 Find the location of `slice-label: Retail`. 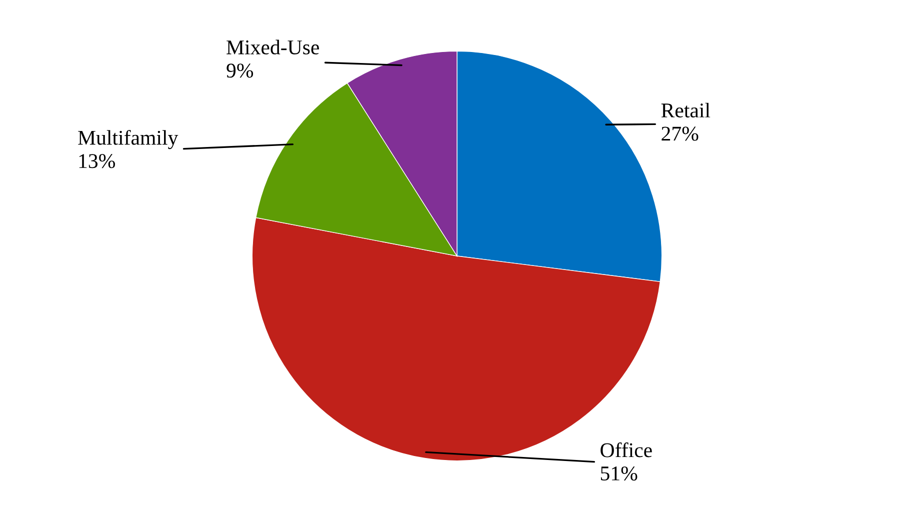

slice-label: Retail is located at coordinates (685, 110).